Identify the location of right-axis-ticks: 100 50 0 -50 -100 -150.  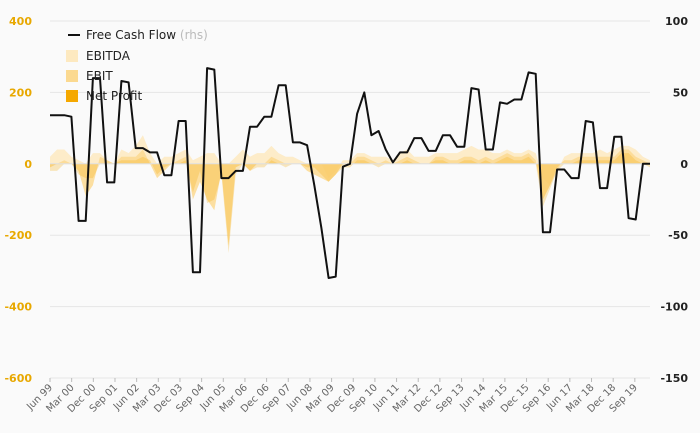
(674, 200).